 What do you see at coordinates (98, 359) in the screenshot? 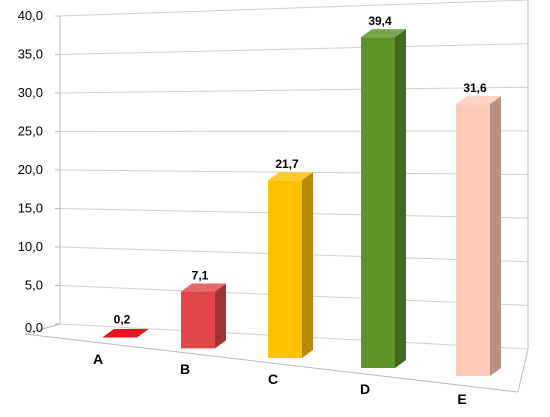
I see `x-category-label: A` at bounding box center [98, 359].